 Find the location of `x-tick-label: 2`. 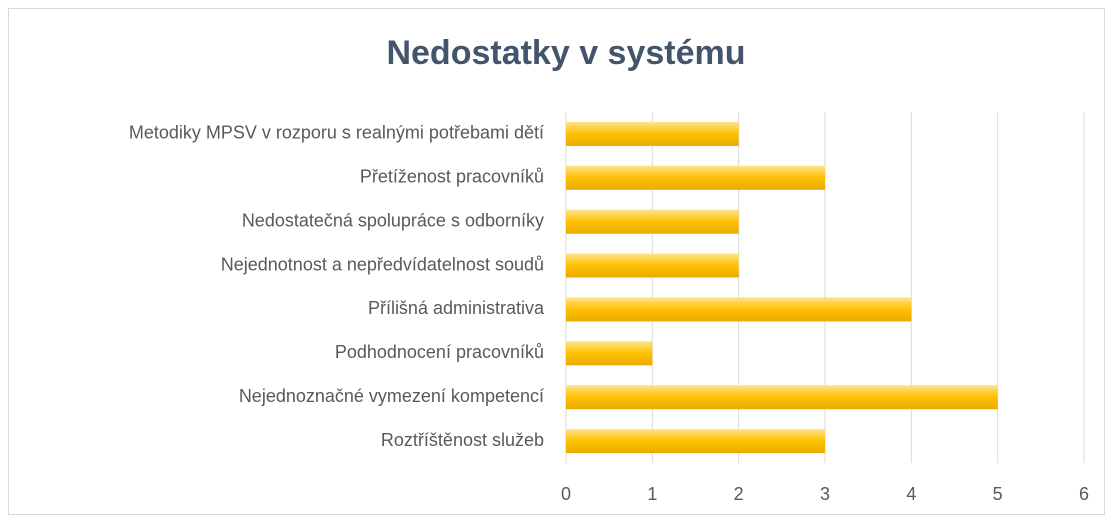

x-tick-label: 2 is located at coordinates (739, 494).